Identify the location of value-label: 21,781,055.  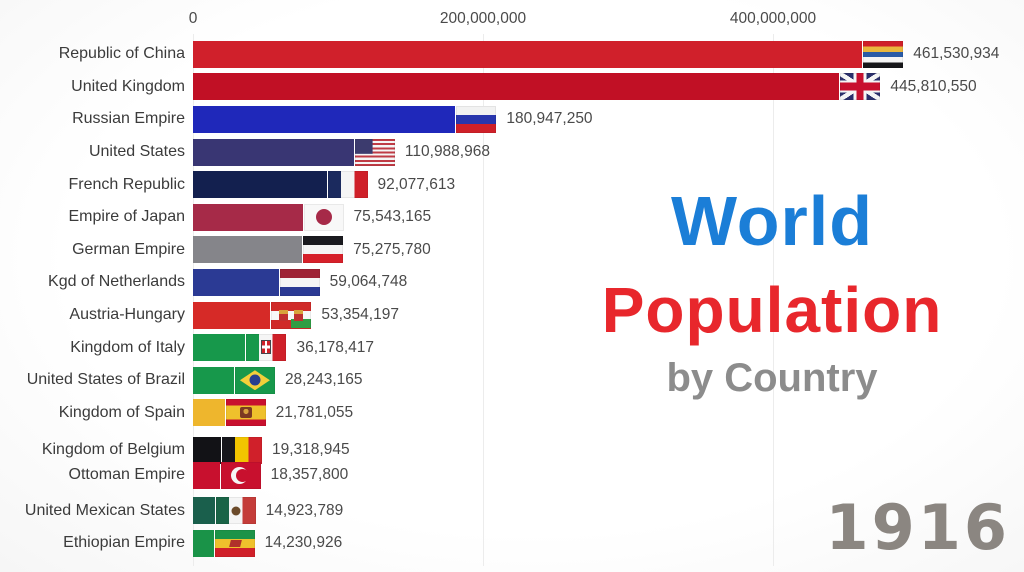
(314, 412).